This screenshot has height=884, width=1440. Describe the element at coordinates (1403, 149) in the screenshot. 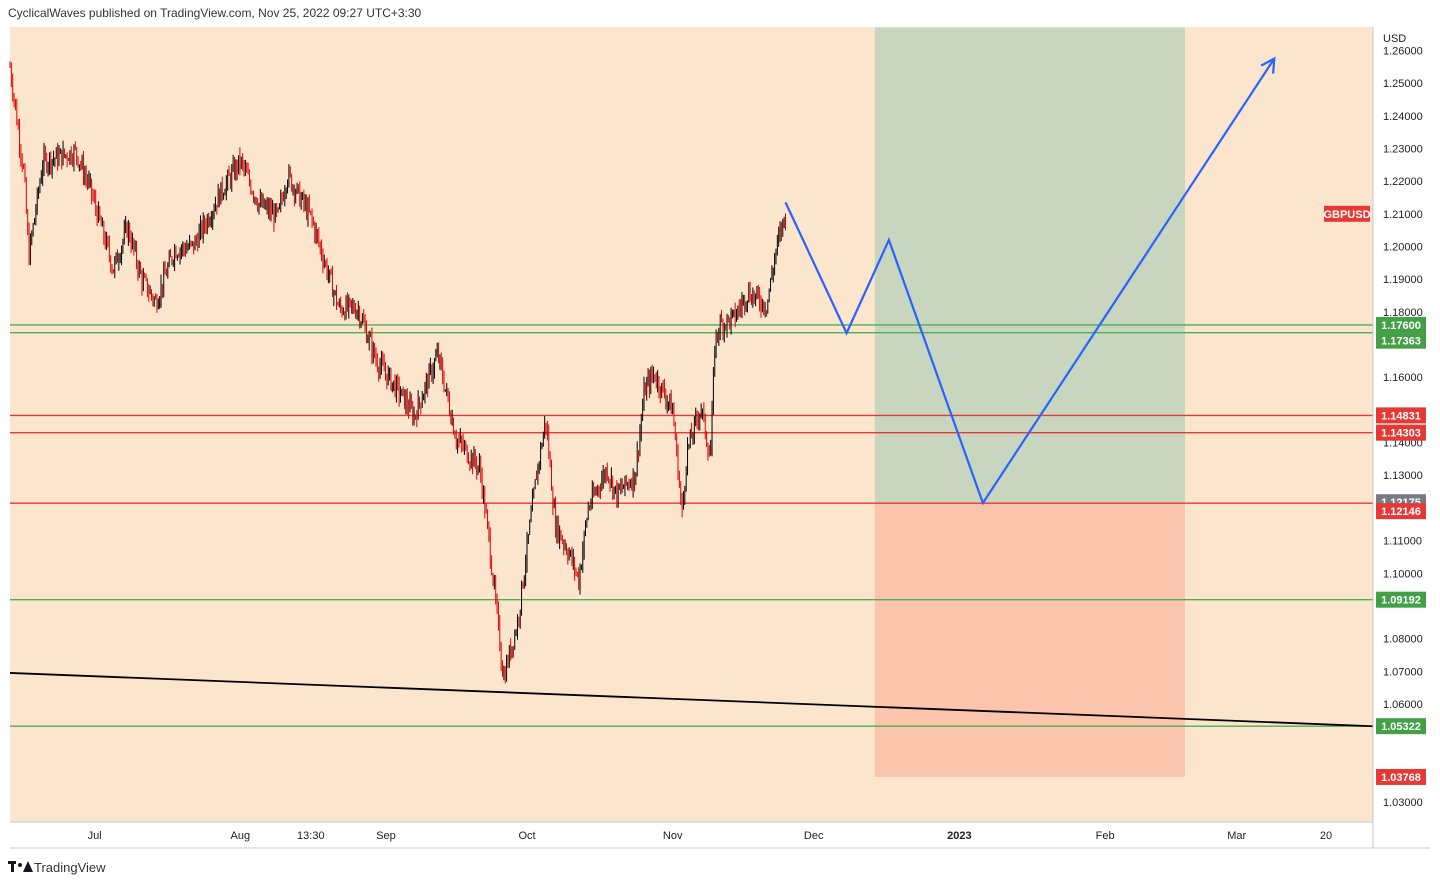

I see `y-tick-label: 1.23000` at that location.